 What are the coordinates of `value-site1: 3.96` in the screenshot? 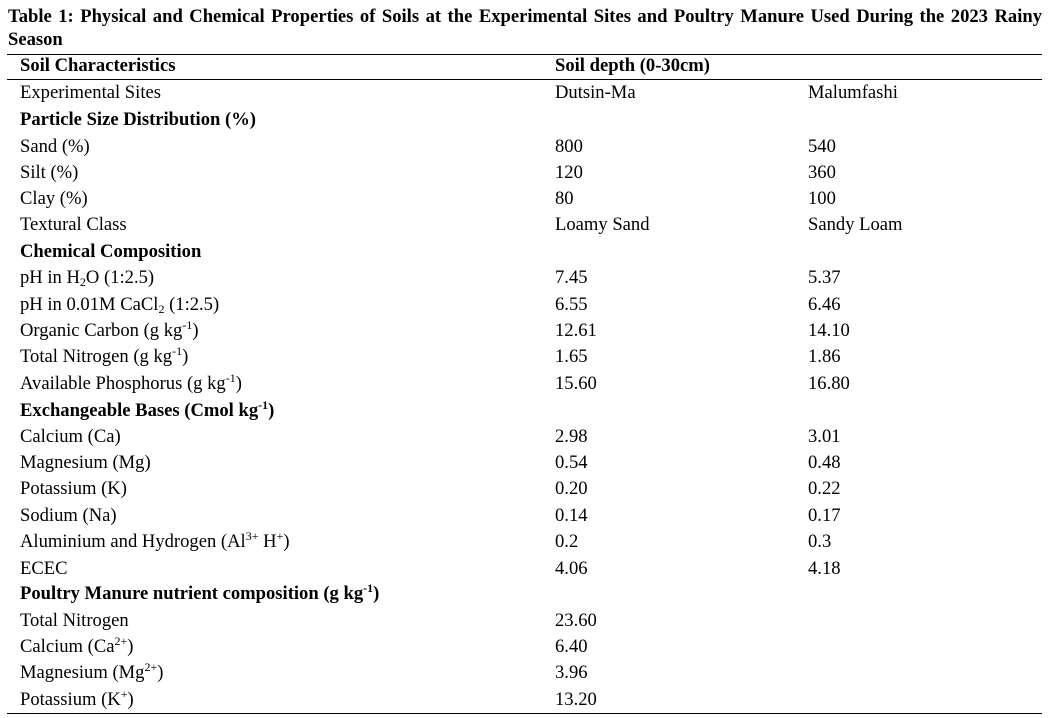 It's located at (571, 672).